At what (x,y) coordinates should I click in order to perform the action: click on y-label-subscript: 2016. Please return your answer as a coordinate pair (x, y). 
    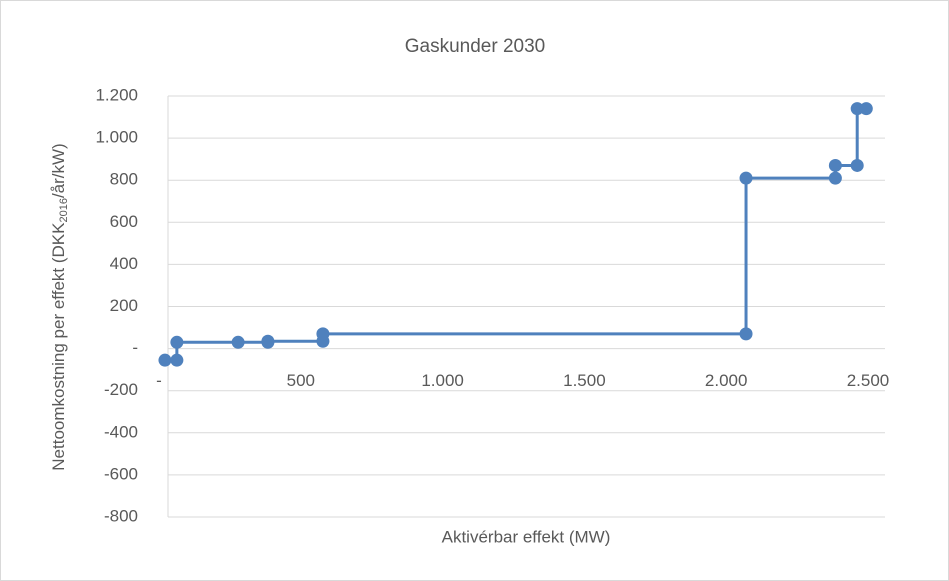
    Looking at the image, I should click on (64, 210).